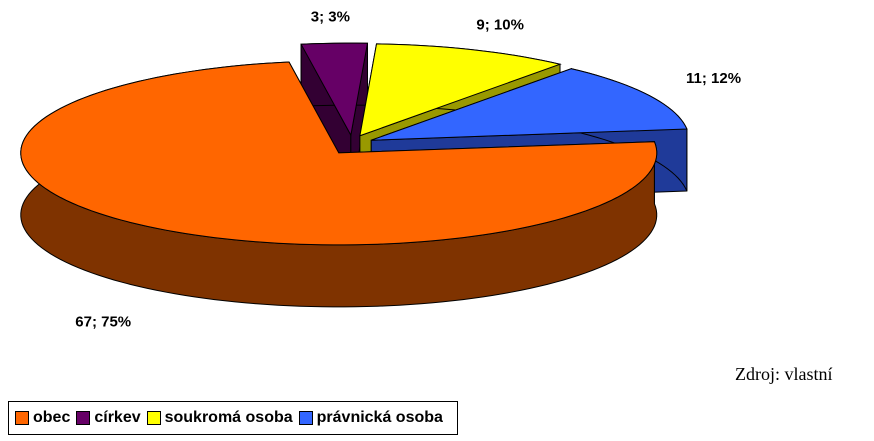  I want to click on legend-item: právnická osoba, so click(370, 418).